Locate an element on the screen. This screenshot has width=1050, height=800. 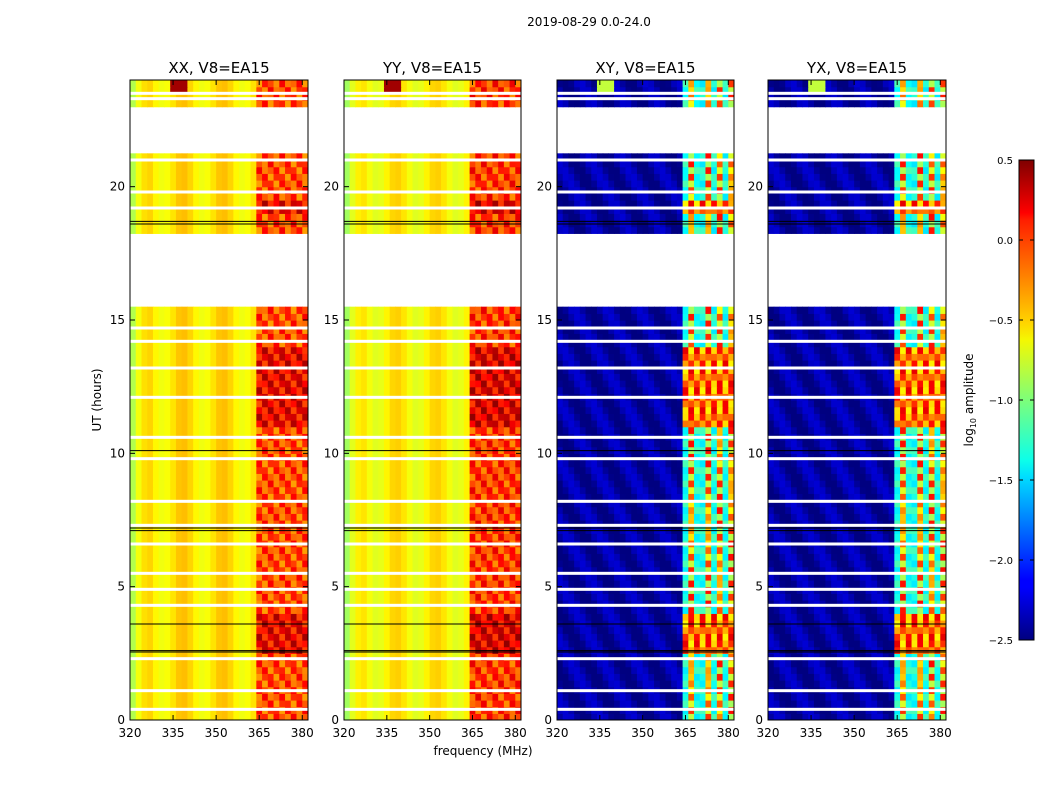
flagged-row is located at coordinates (219, 709).